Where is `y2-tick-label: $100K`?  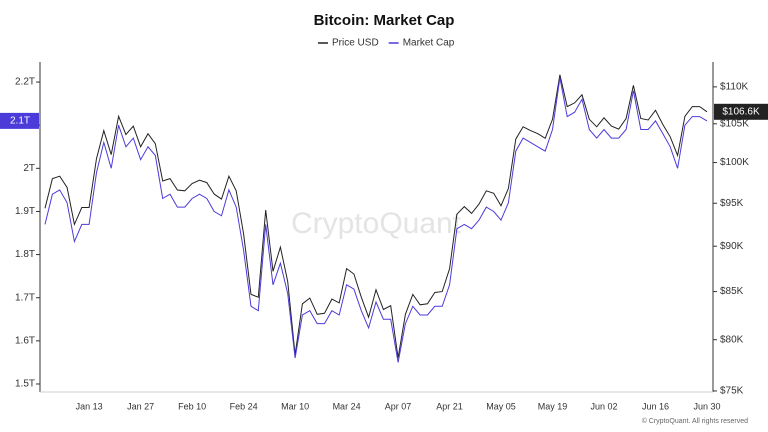
y2-tick-label: $100K is located at coordinates (734, 162).